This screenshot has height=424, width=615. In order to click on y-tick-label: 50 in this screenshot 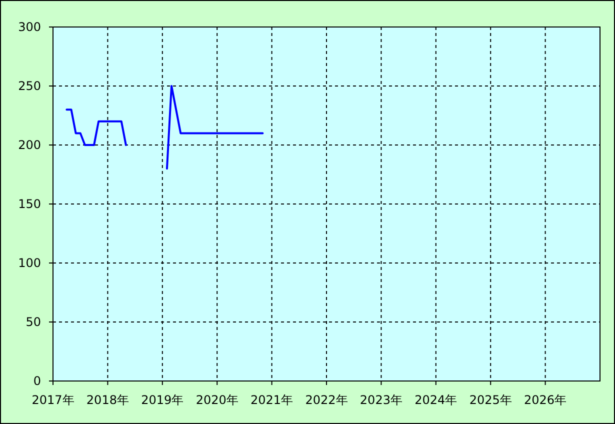, I will do `click(33, 322)`.